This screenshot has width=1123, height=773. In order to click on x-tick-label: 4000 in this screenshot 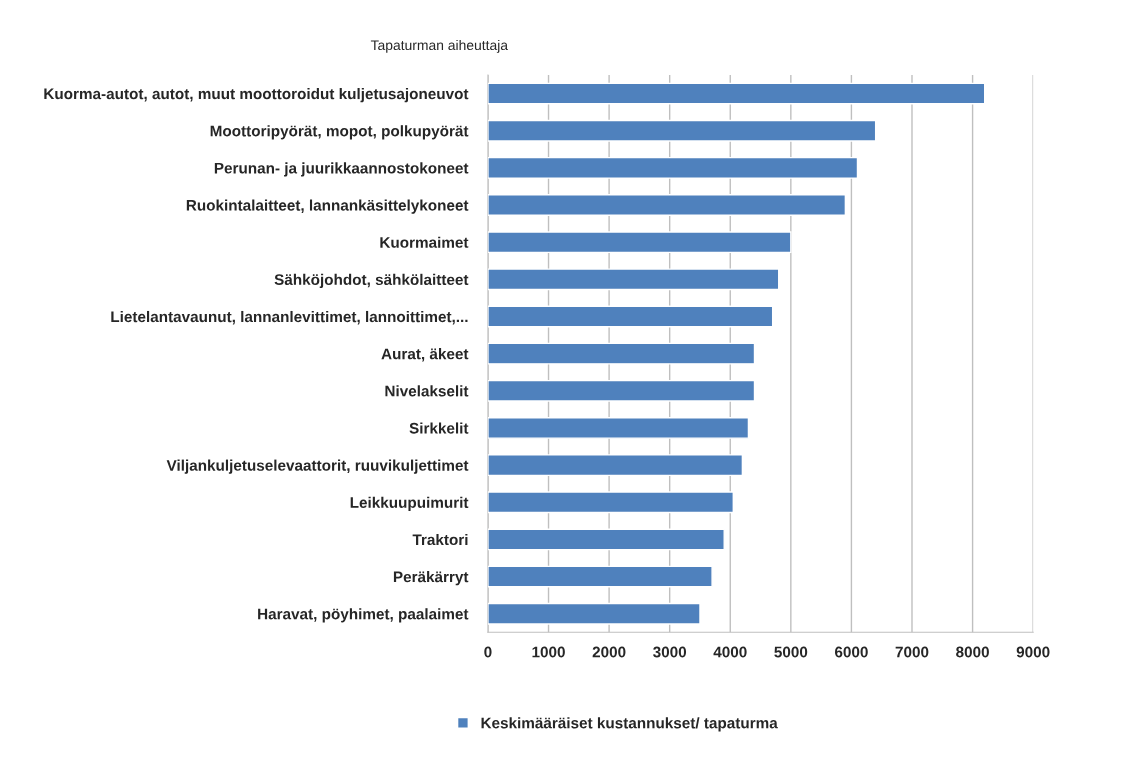, I will do `click(730, 652)`.